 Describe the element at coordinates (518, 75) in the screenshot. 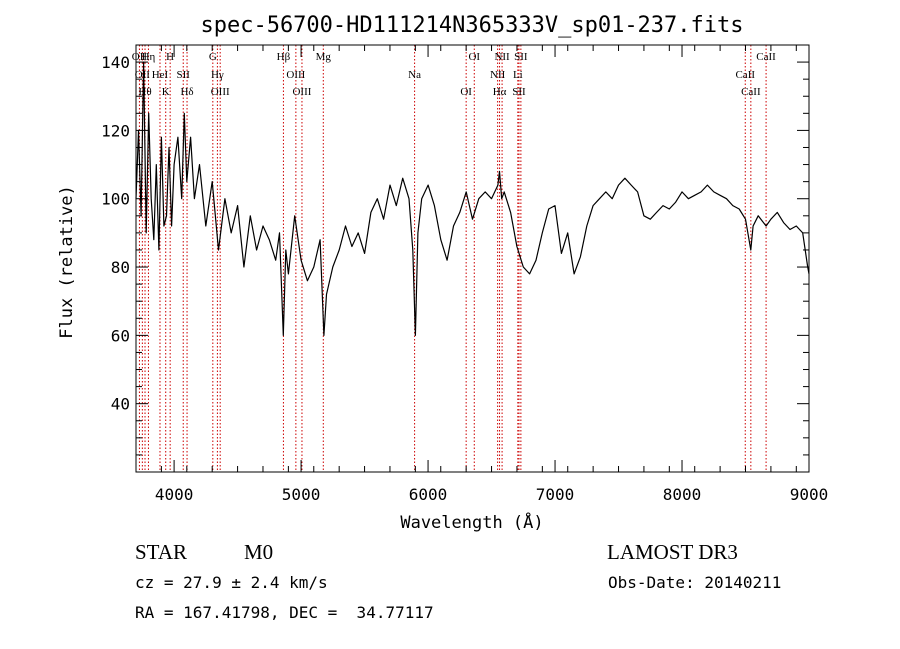

I see `spectral-line-label: Li` at that location.